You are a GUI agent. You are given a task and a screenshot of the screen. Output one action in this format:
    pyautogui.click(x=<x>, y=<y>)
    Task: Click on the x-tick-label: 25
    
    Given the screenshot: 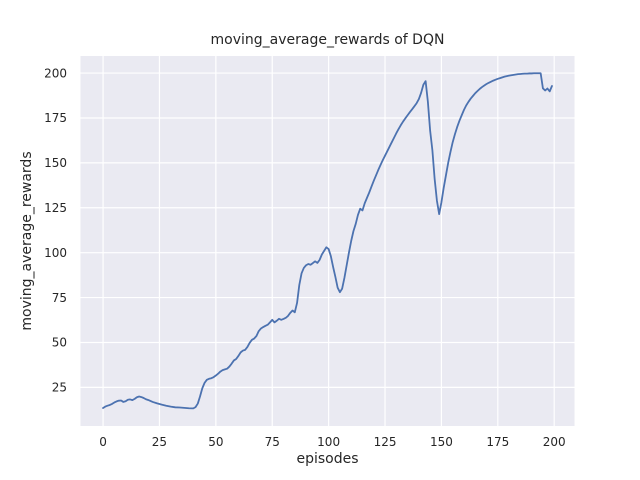 What is the action you would take?
    pyautogui.click(x=159, y=442)
    